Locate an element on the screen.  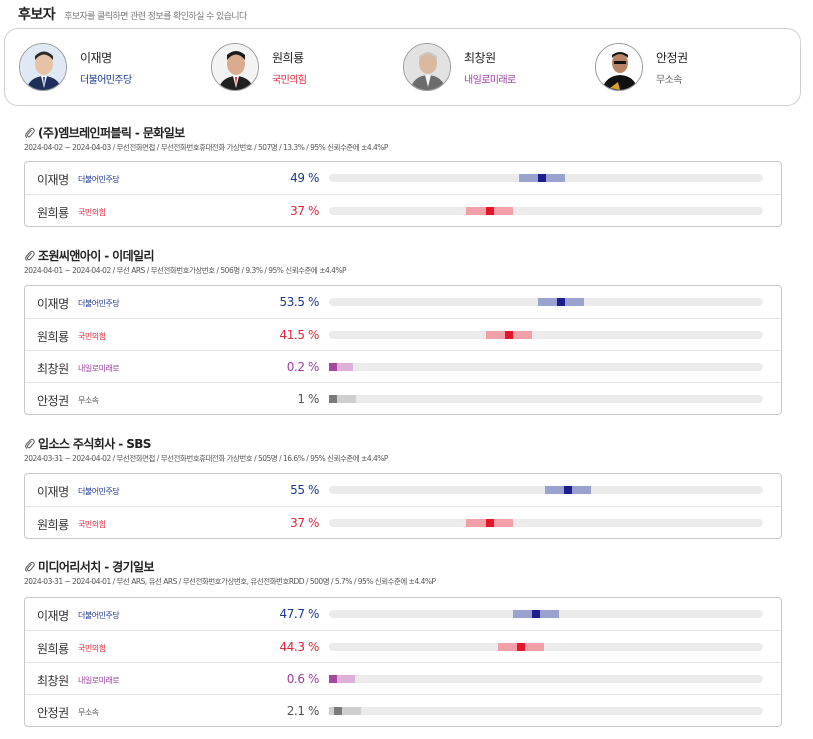
candidate-card-1: 이재명 더불어민주당 is located at coordinates (75, 67).